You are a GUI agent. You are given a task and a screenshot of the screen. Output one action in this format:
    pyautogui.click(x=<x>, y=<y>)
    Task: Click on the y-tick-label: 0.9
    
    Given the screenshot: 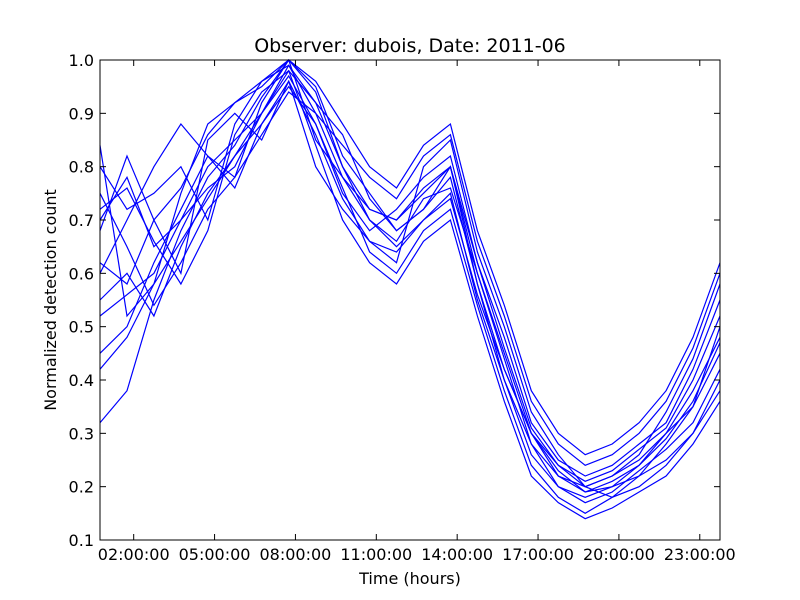 What is the action you would take?
    pyautogui.click(x=81, y=113)
    